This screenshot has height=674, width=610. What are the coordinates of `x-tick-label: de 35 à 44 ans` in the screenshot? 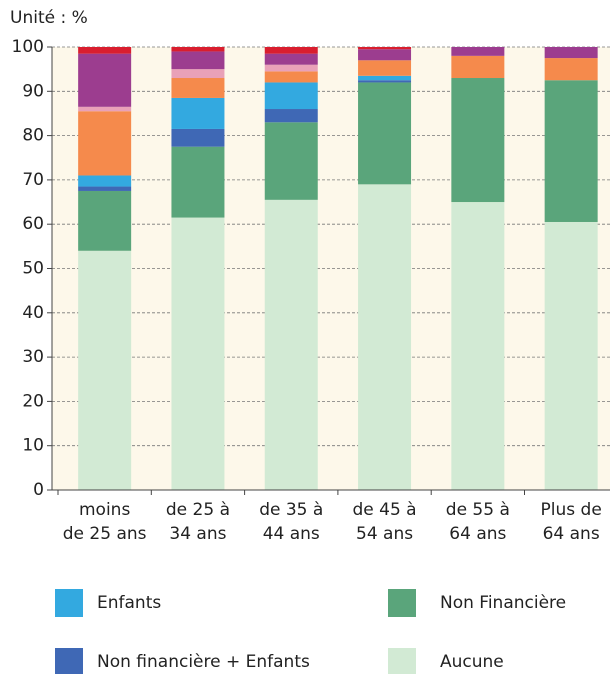 It's located at (291, 522).